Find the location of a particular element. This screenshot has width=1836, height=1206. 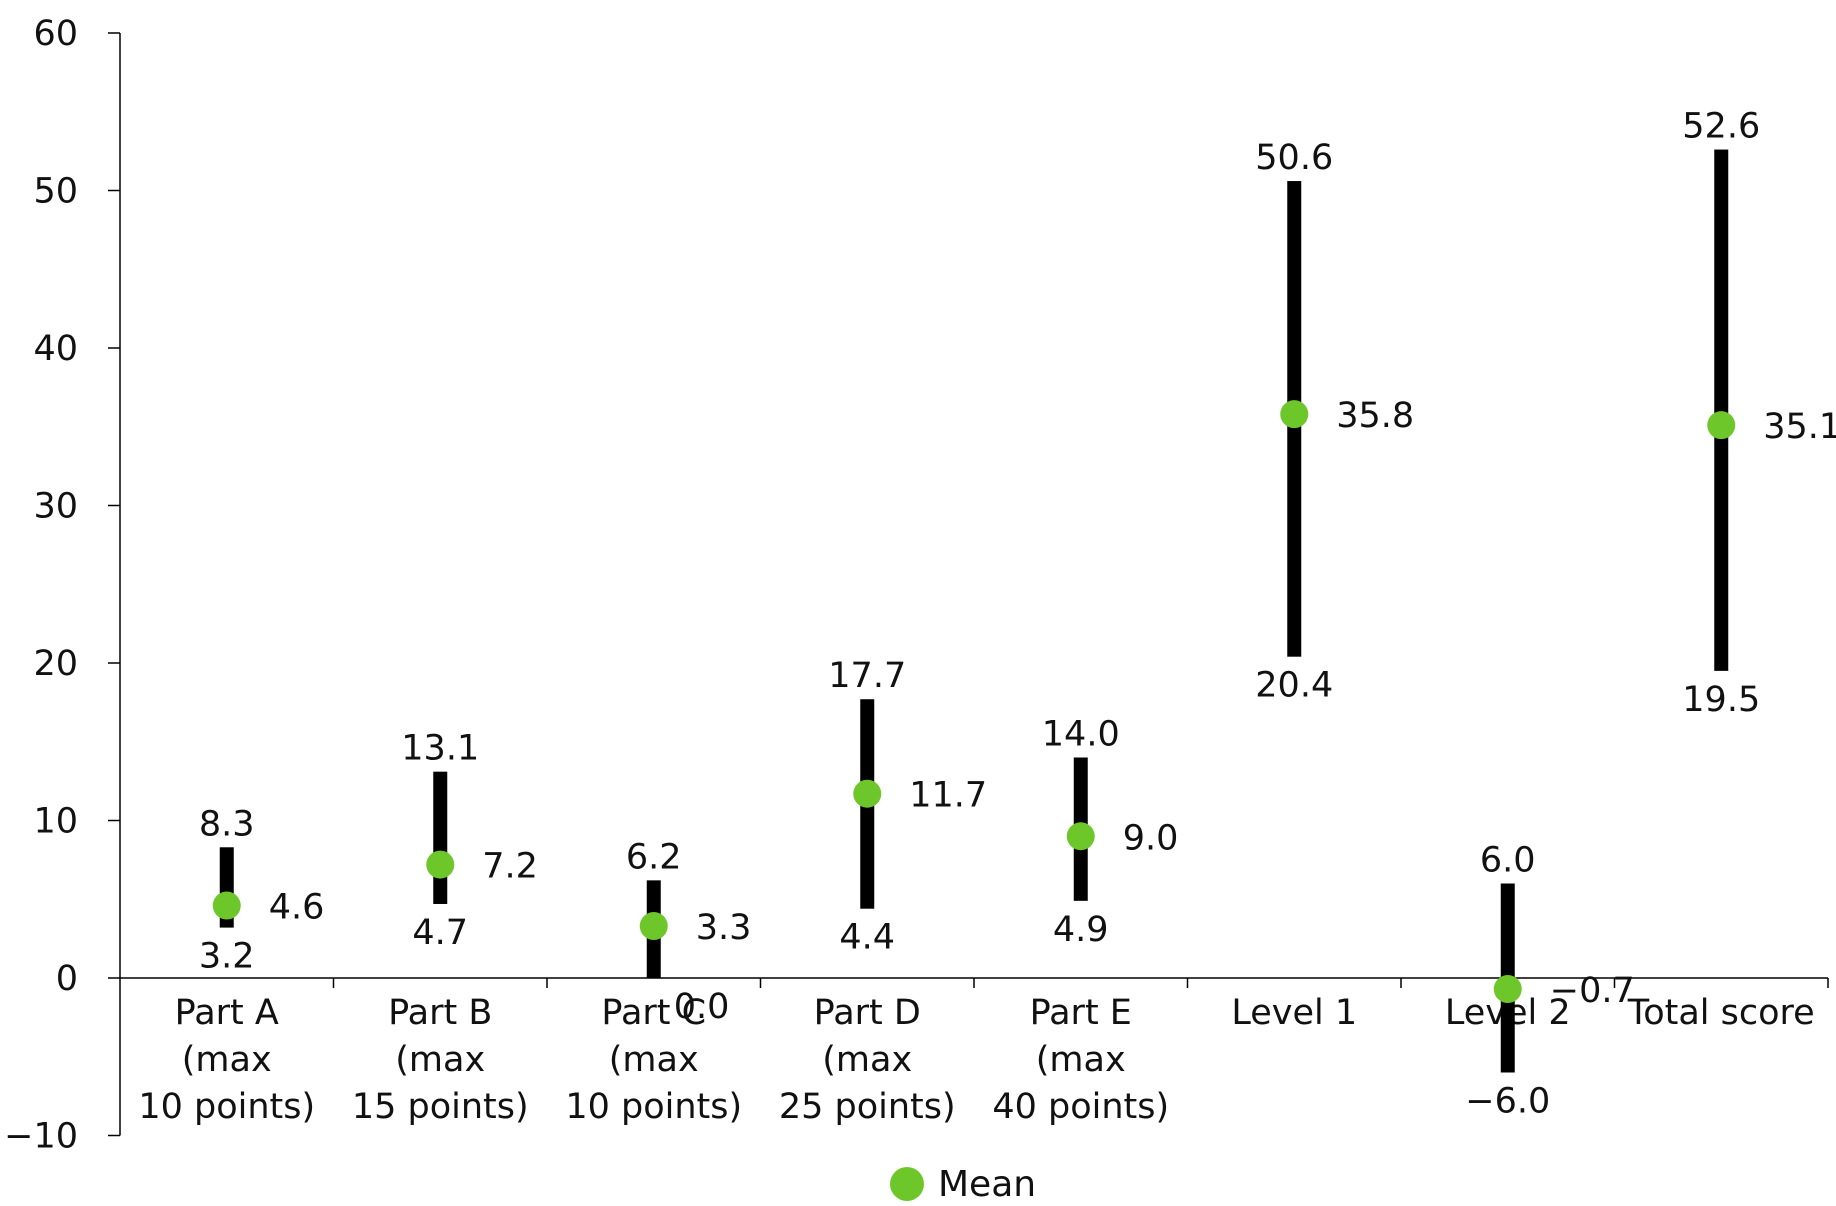

y-tick-label: 10 is located at coordinates (55, 822).